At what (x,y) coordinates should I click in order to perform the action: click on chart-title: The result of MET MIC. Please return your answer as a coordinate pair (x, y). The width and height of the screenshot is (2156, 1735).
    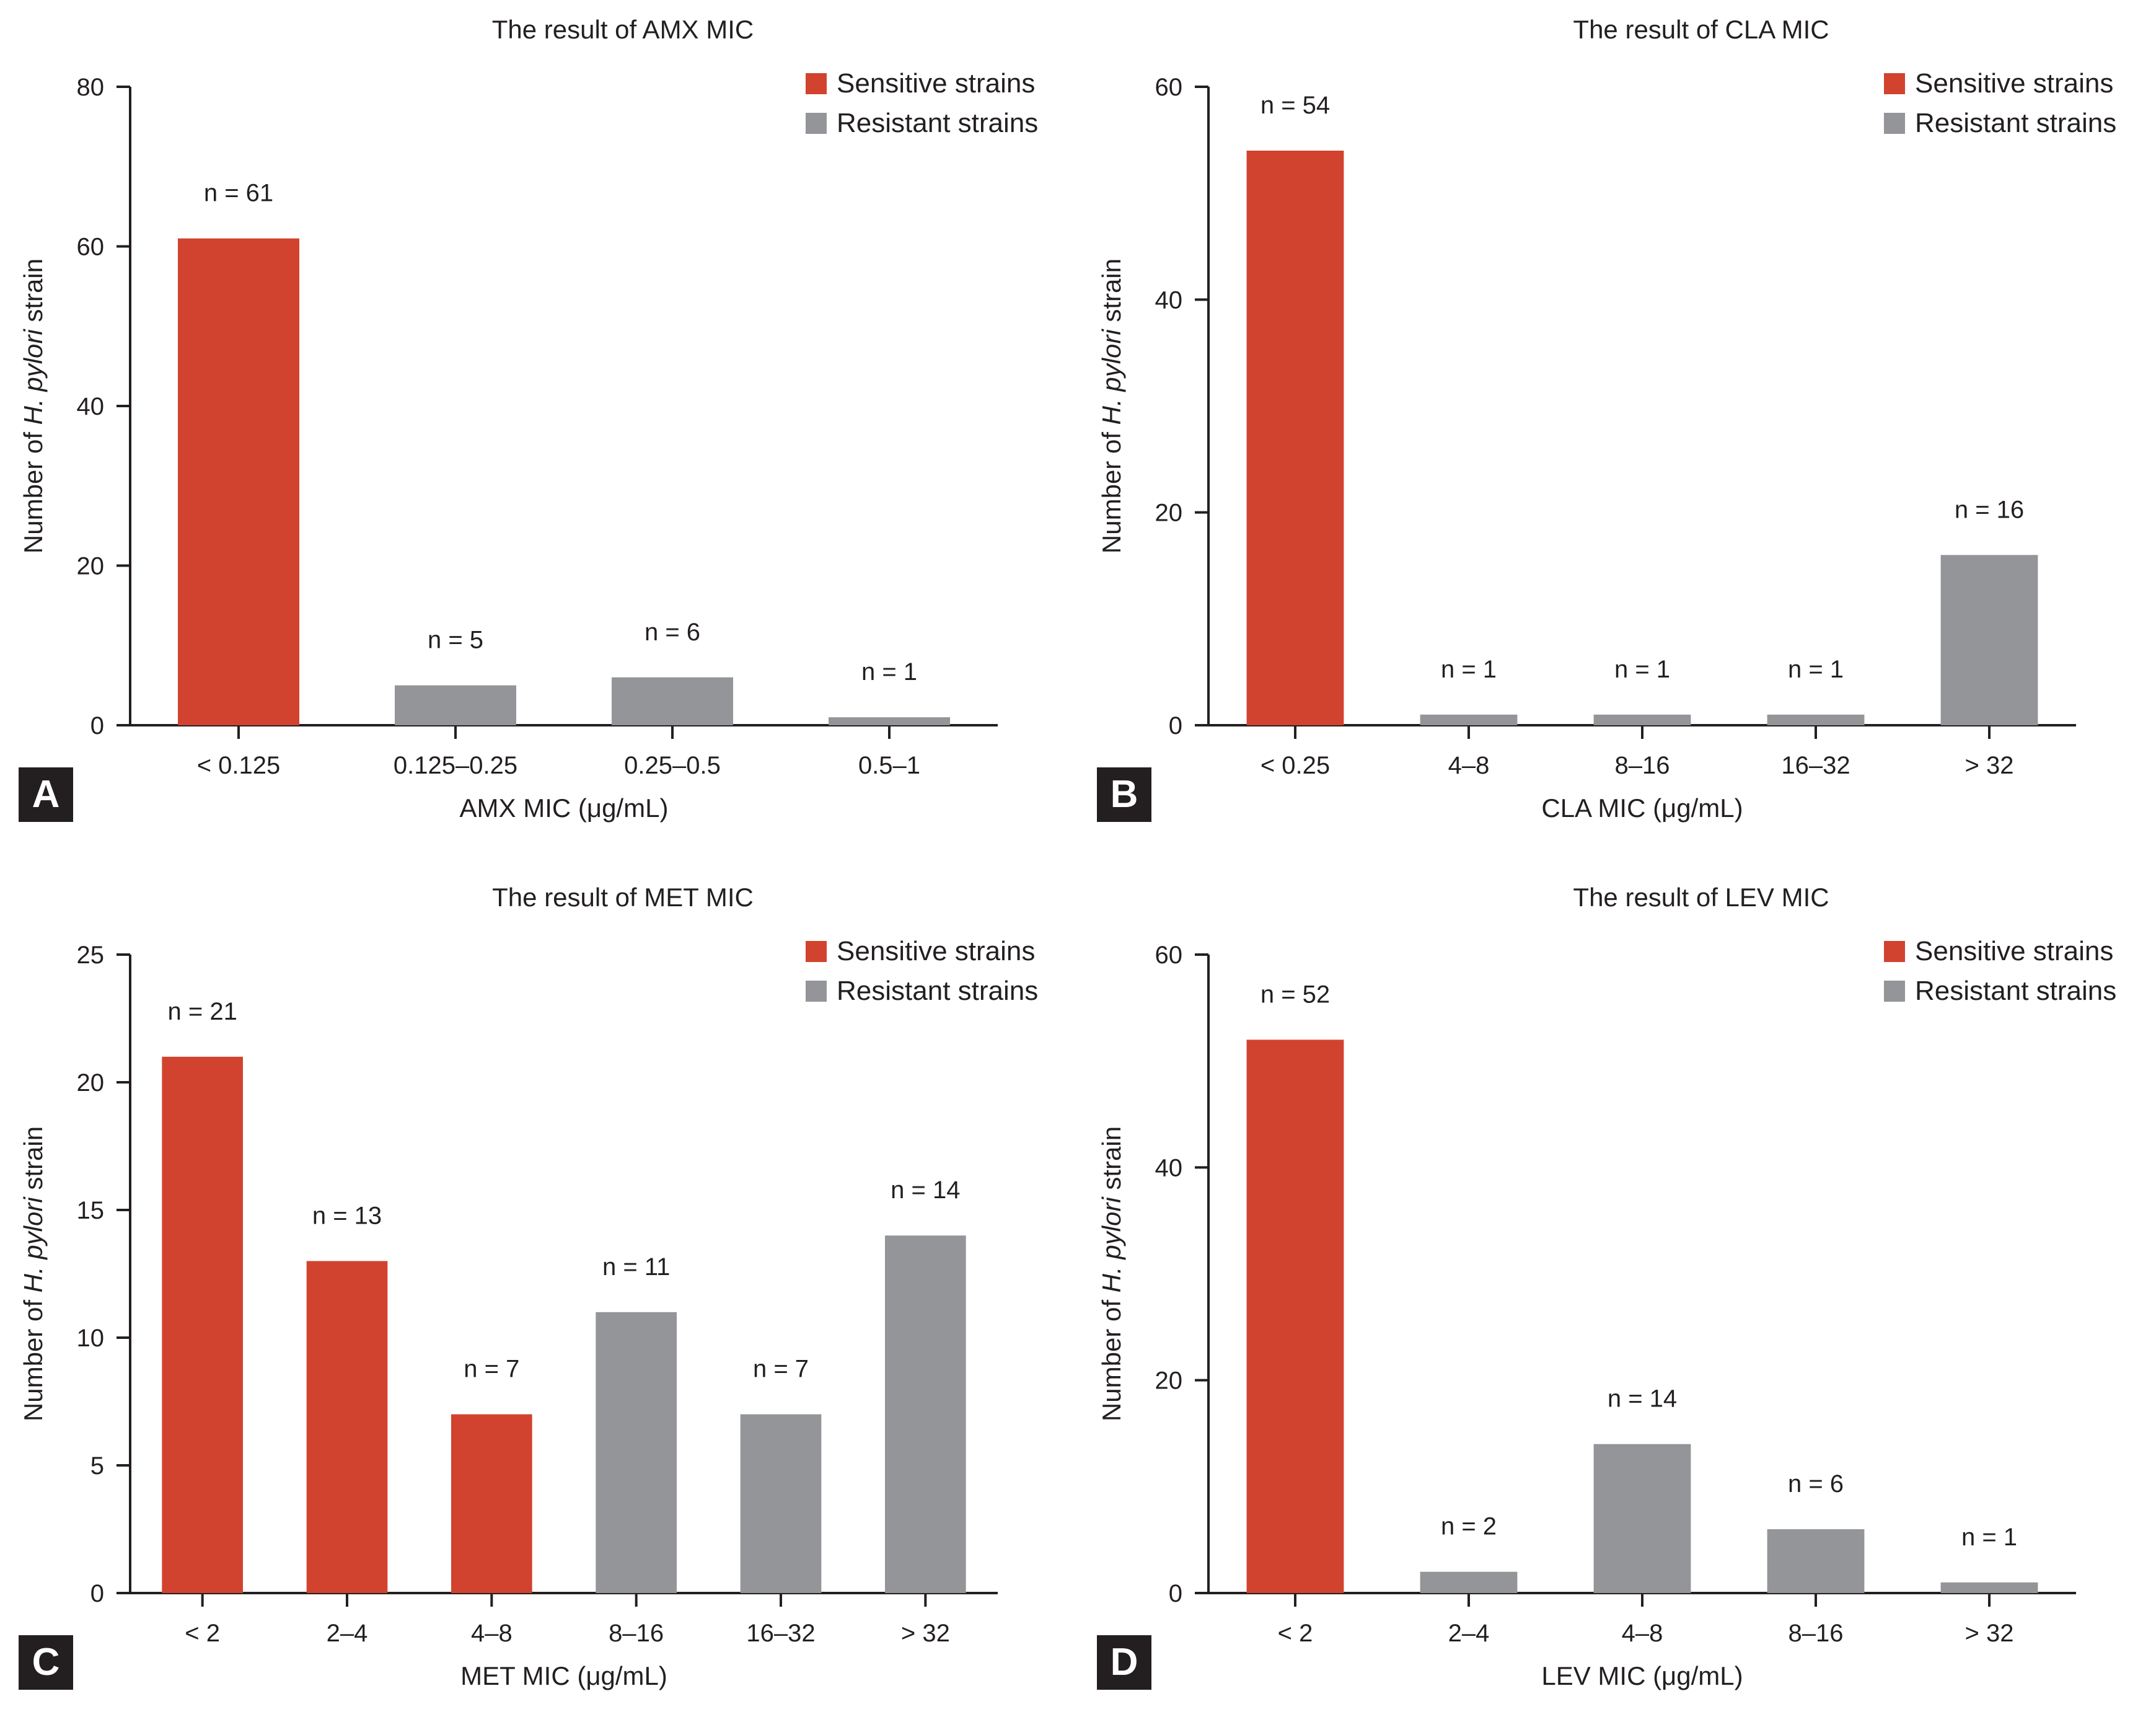
    Looking at the image, I should click on (623, 898).